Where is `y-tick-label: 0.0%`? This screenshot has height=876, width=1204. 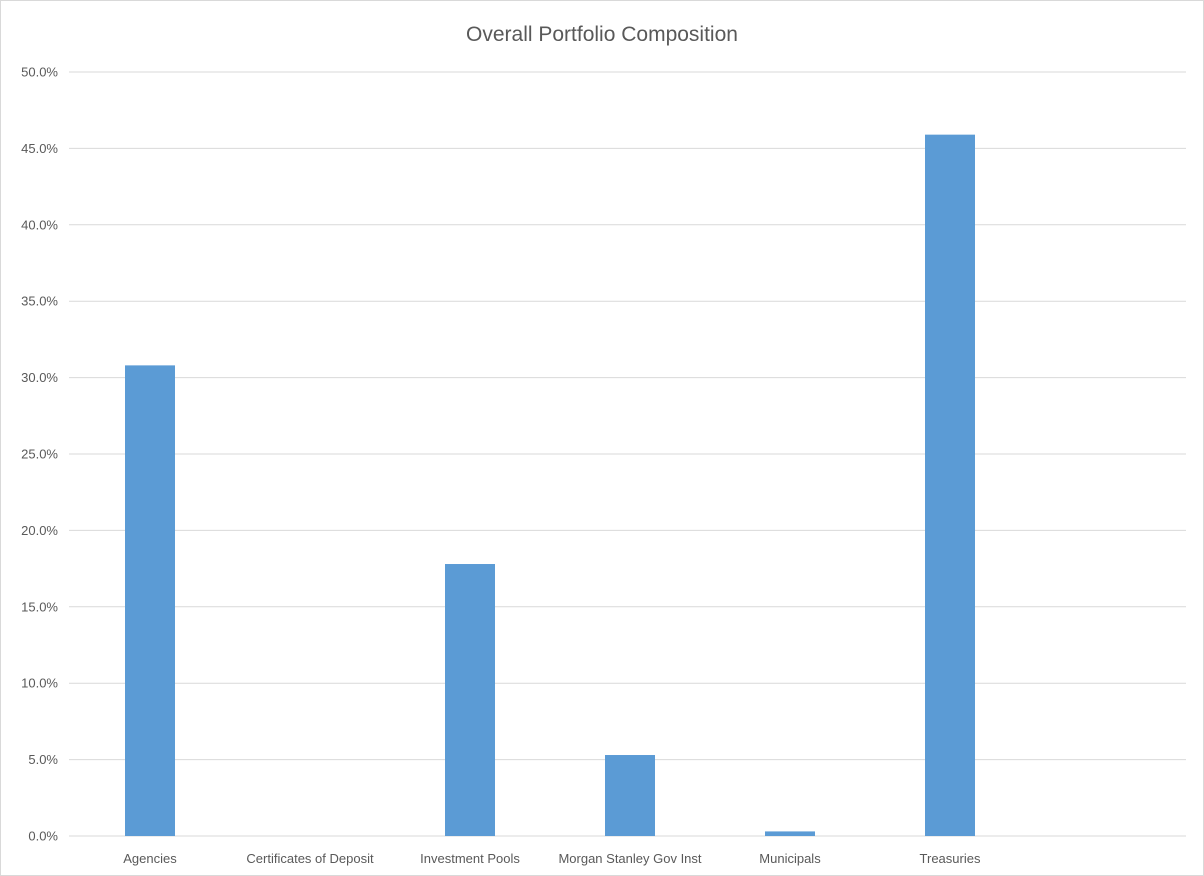
y-tick-label: 0.0% is located at coordinates (43, 836).